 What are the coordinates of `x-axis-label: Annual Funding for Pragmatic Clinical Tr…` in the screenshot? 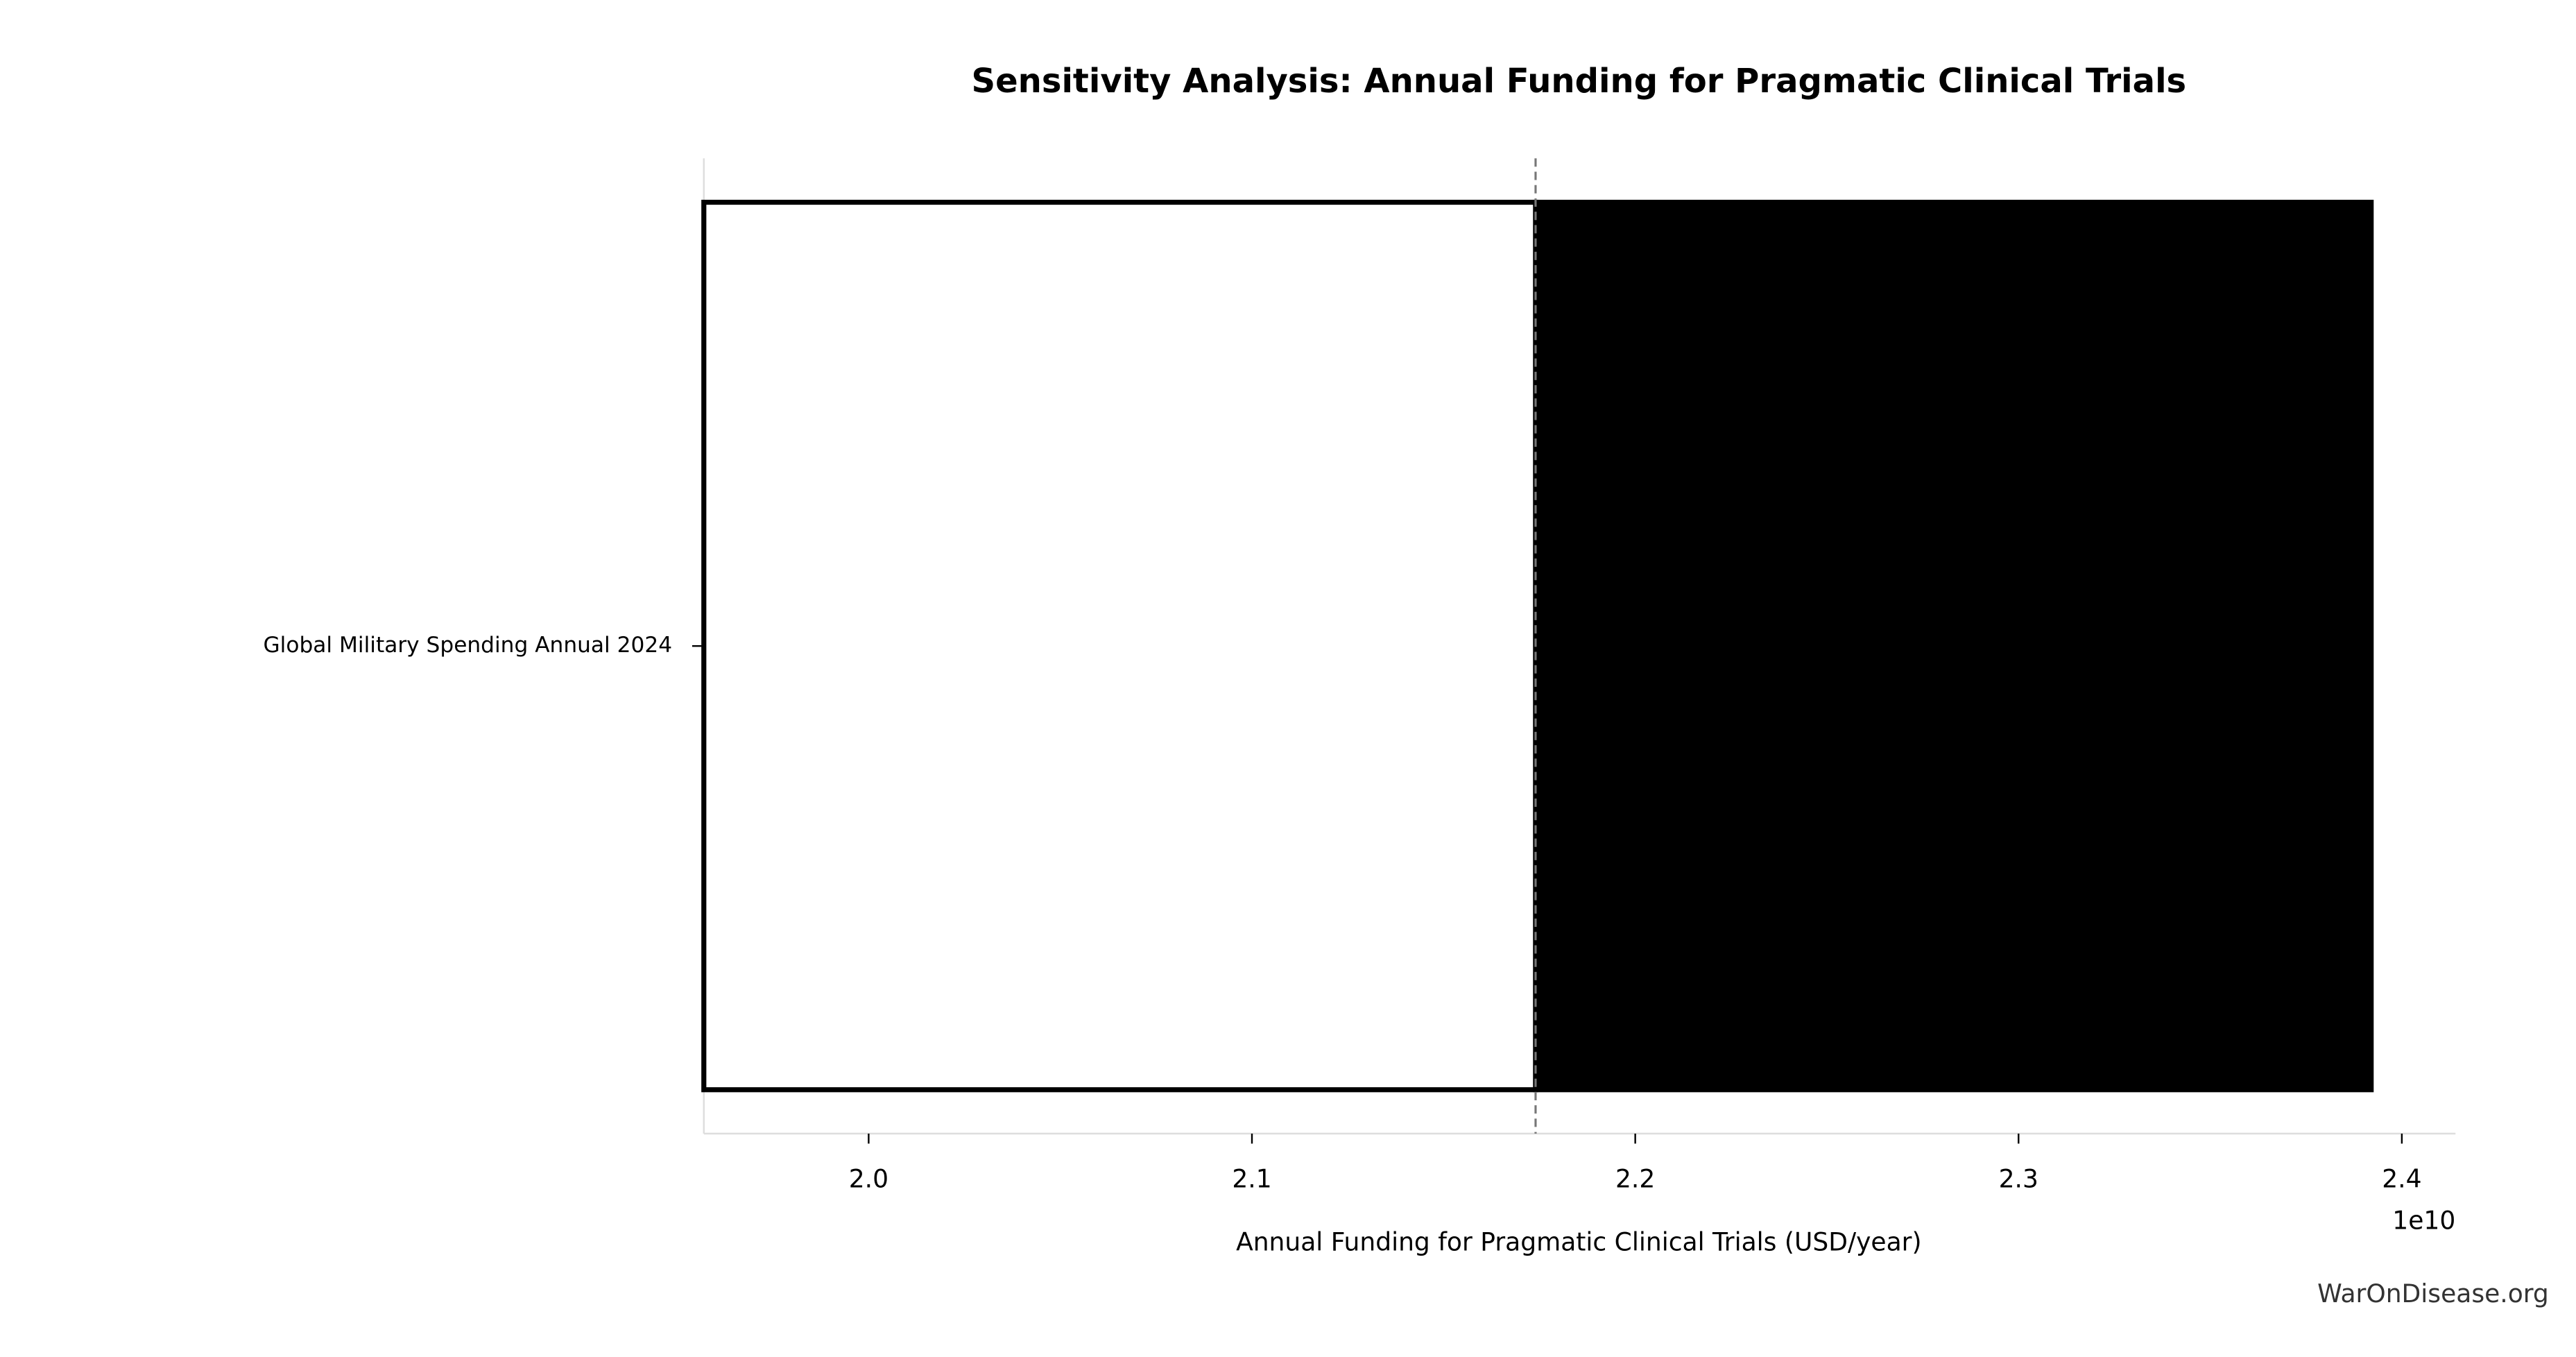 It's located at (1578, 1243).